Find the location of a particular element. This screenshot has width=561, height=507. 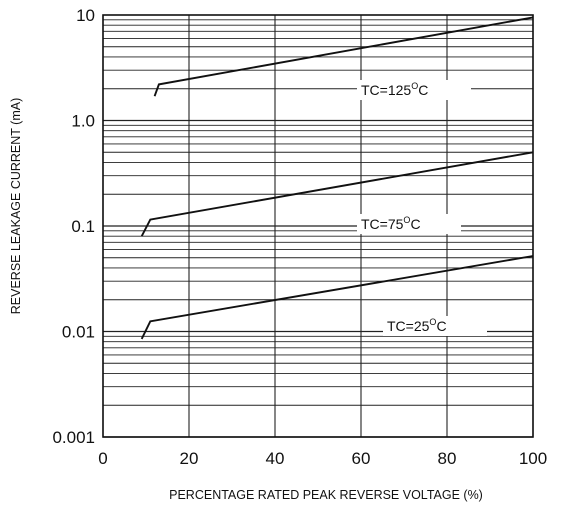

curve-label-1: TC=75OC is located at coordinates (391, 223).